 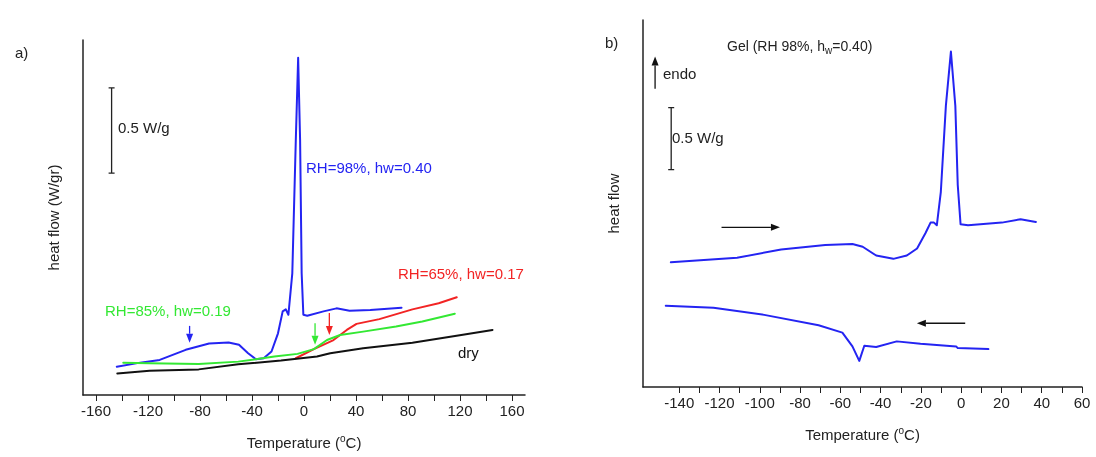 What do you see at coordinates (612, 42) in the screenshot?
I see `chart-title: b)` at bounding box center [612, 42].